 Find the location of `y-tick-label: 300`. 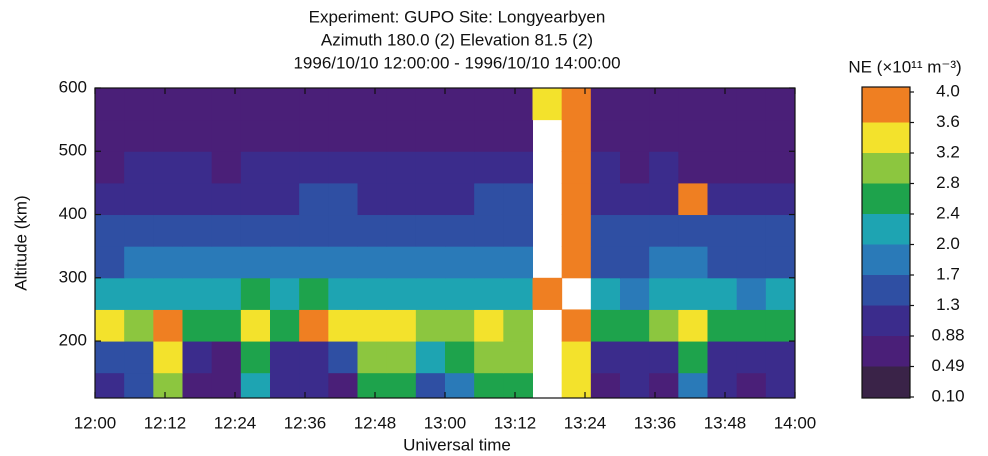

y-tick-label: 300 is located at coordinates (73, 276).